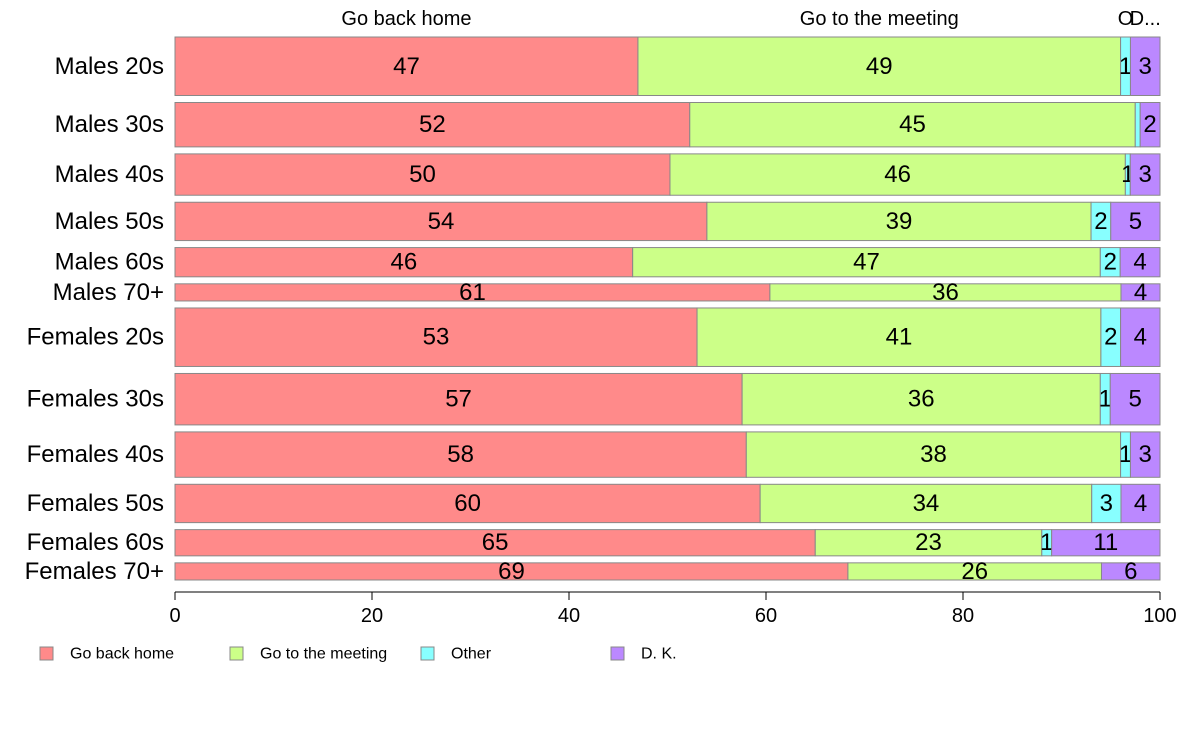 Image resolution: width=1188 pixels, height=736 pixels. I want to click on row-label: Females 60s, so click(95, 542).